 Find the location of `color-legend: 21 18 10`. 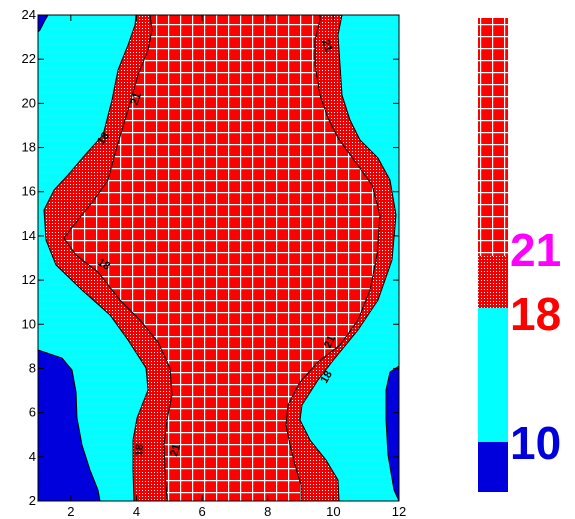

color-legend: 21 18 10 is located at coordinates (519, 255).